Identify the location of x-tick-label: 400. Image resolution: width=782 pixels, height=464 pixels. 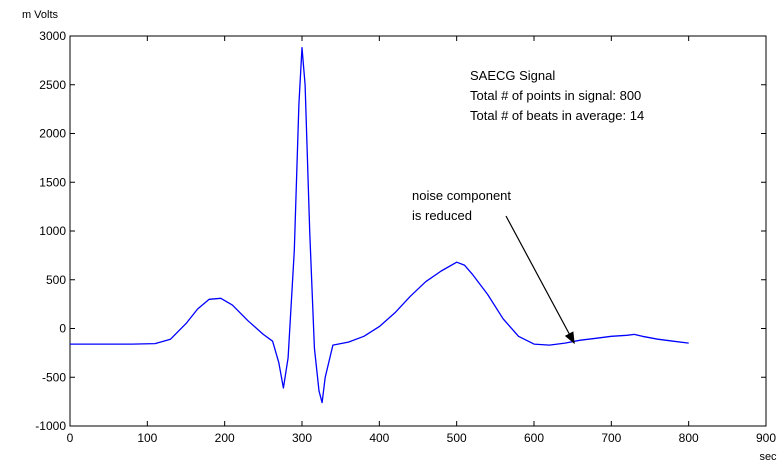
(379, 438).